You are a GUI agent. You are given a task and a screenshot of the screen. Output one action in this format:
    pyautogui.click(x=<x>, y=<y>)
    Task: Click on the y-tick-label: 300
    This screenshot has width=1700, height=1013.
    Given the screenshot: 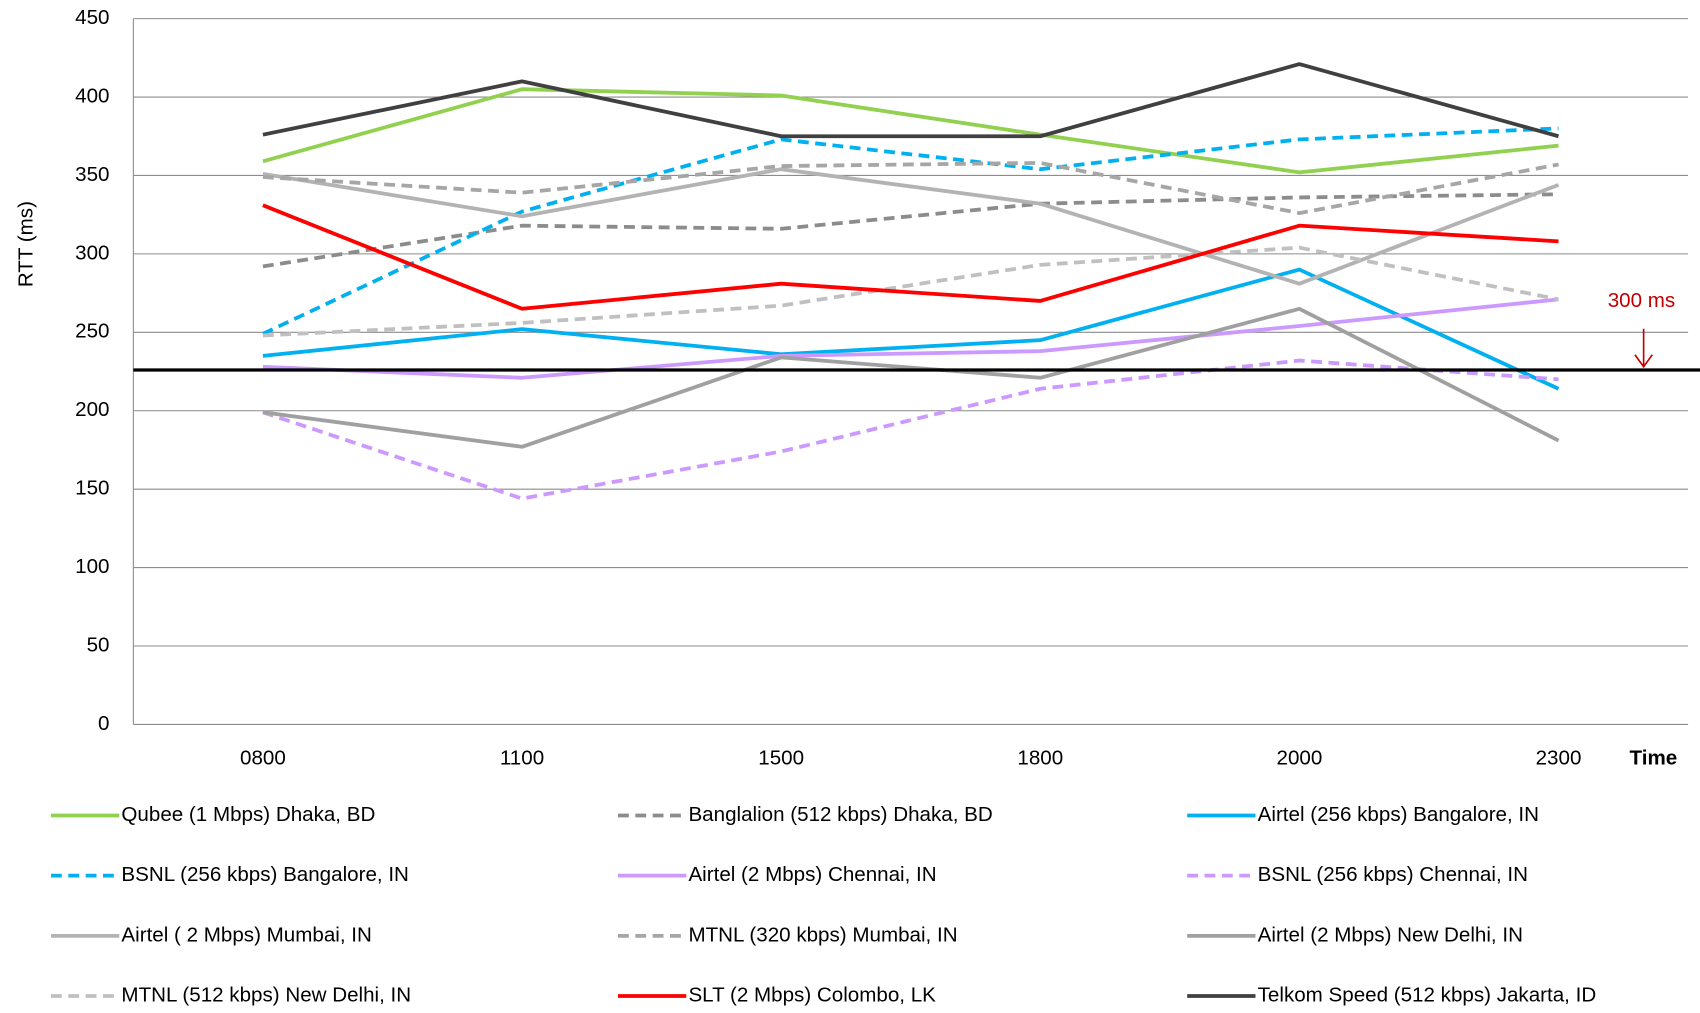 What is the action you would take?
    pyautogui.click(x=92, y=252)
    